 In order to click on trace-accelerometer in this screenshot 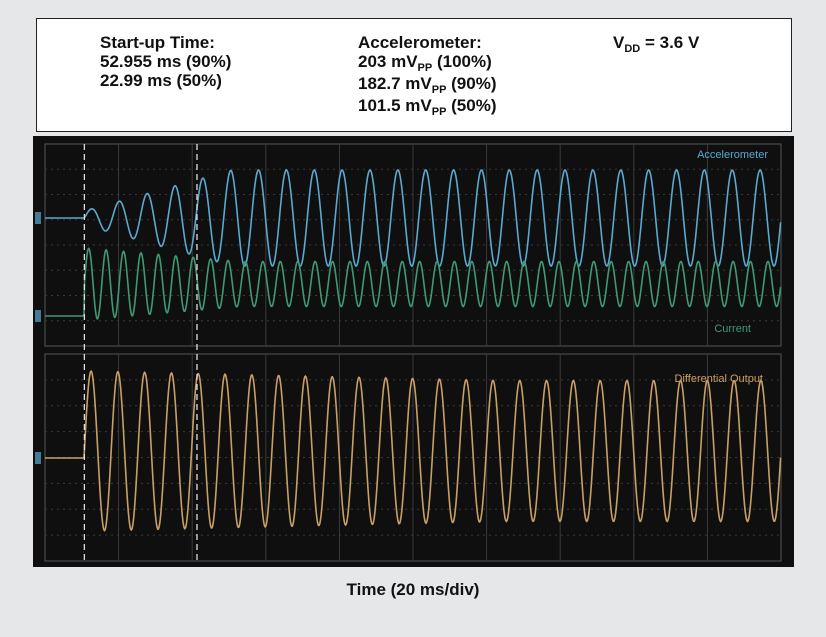, I will do `click(413, 218)`.